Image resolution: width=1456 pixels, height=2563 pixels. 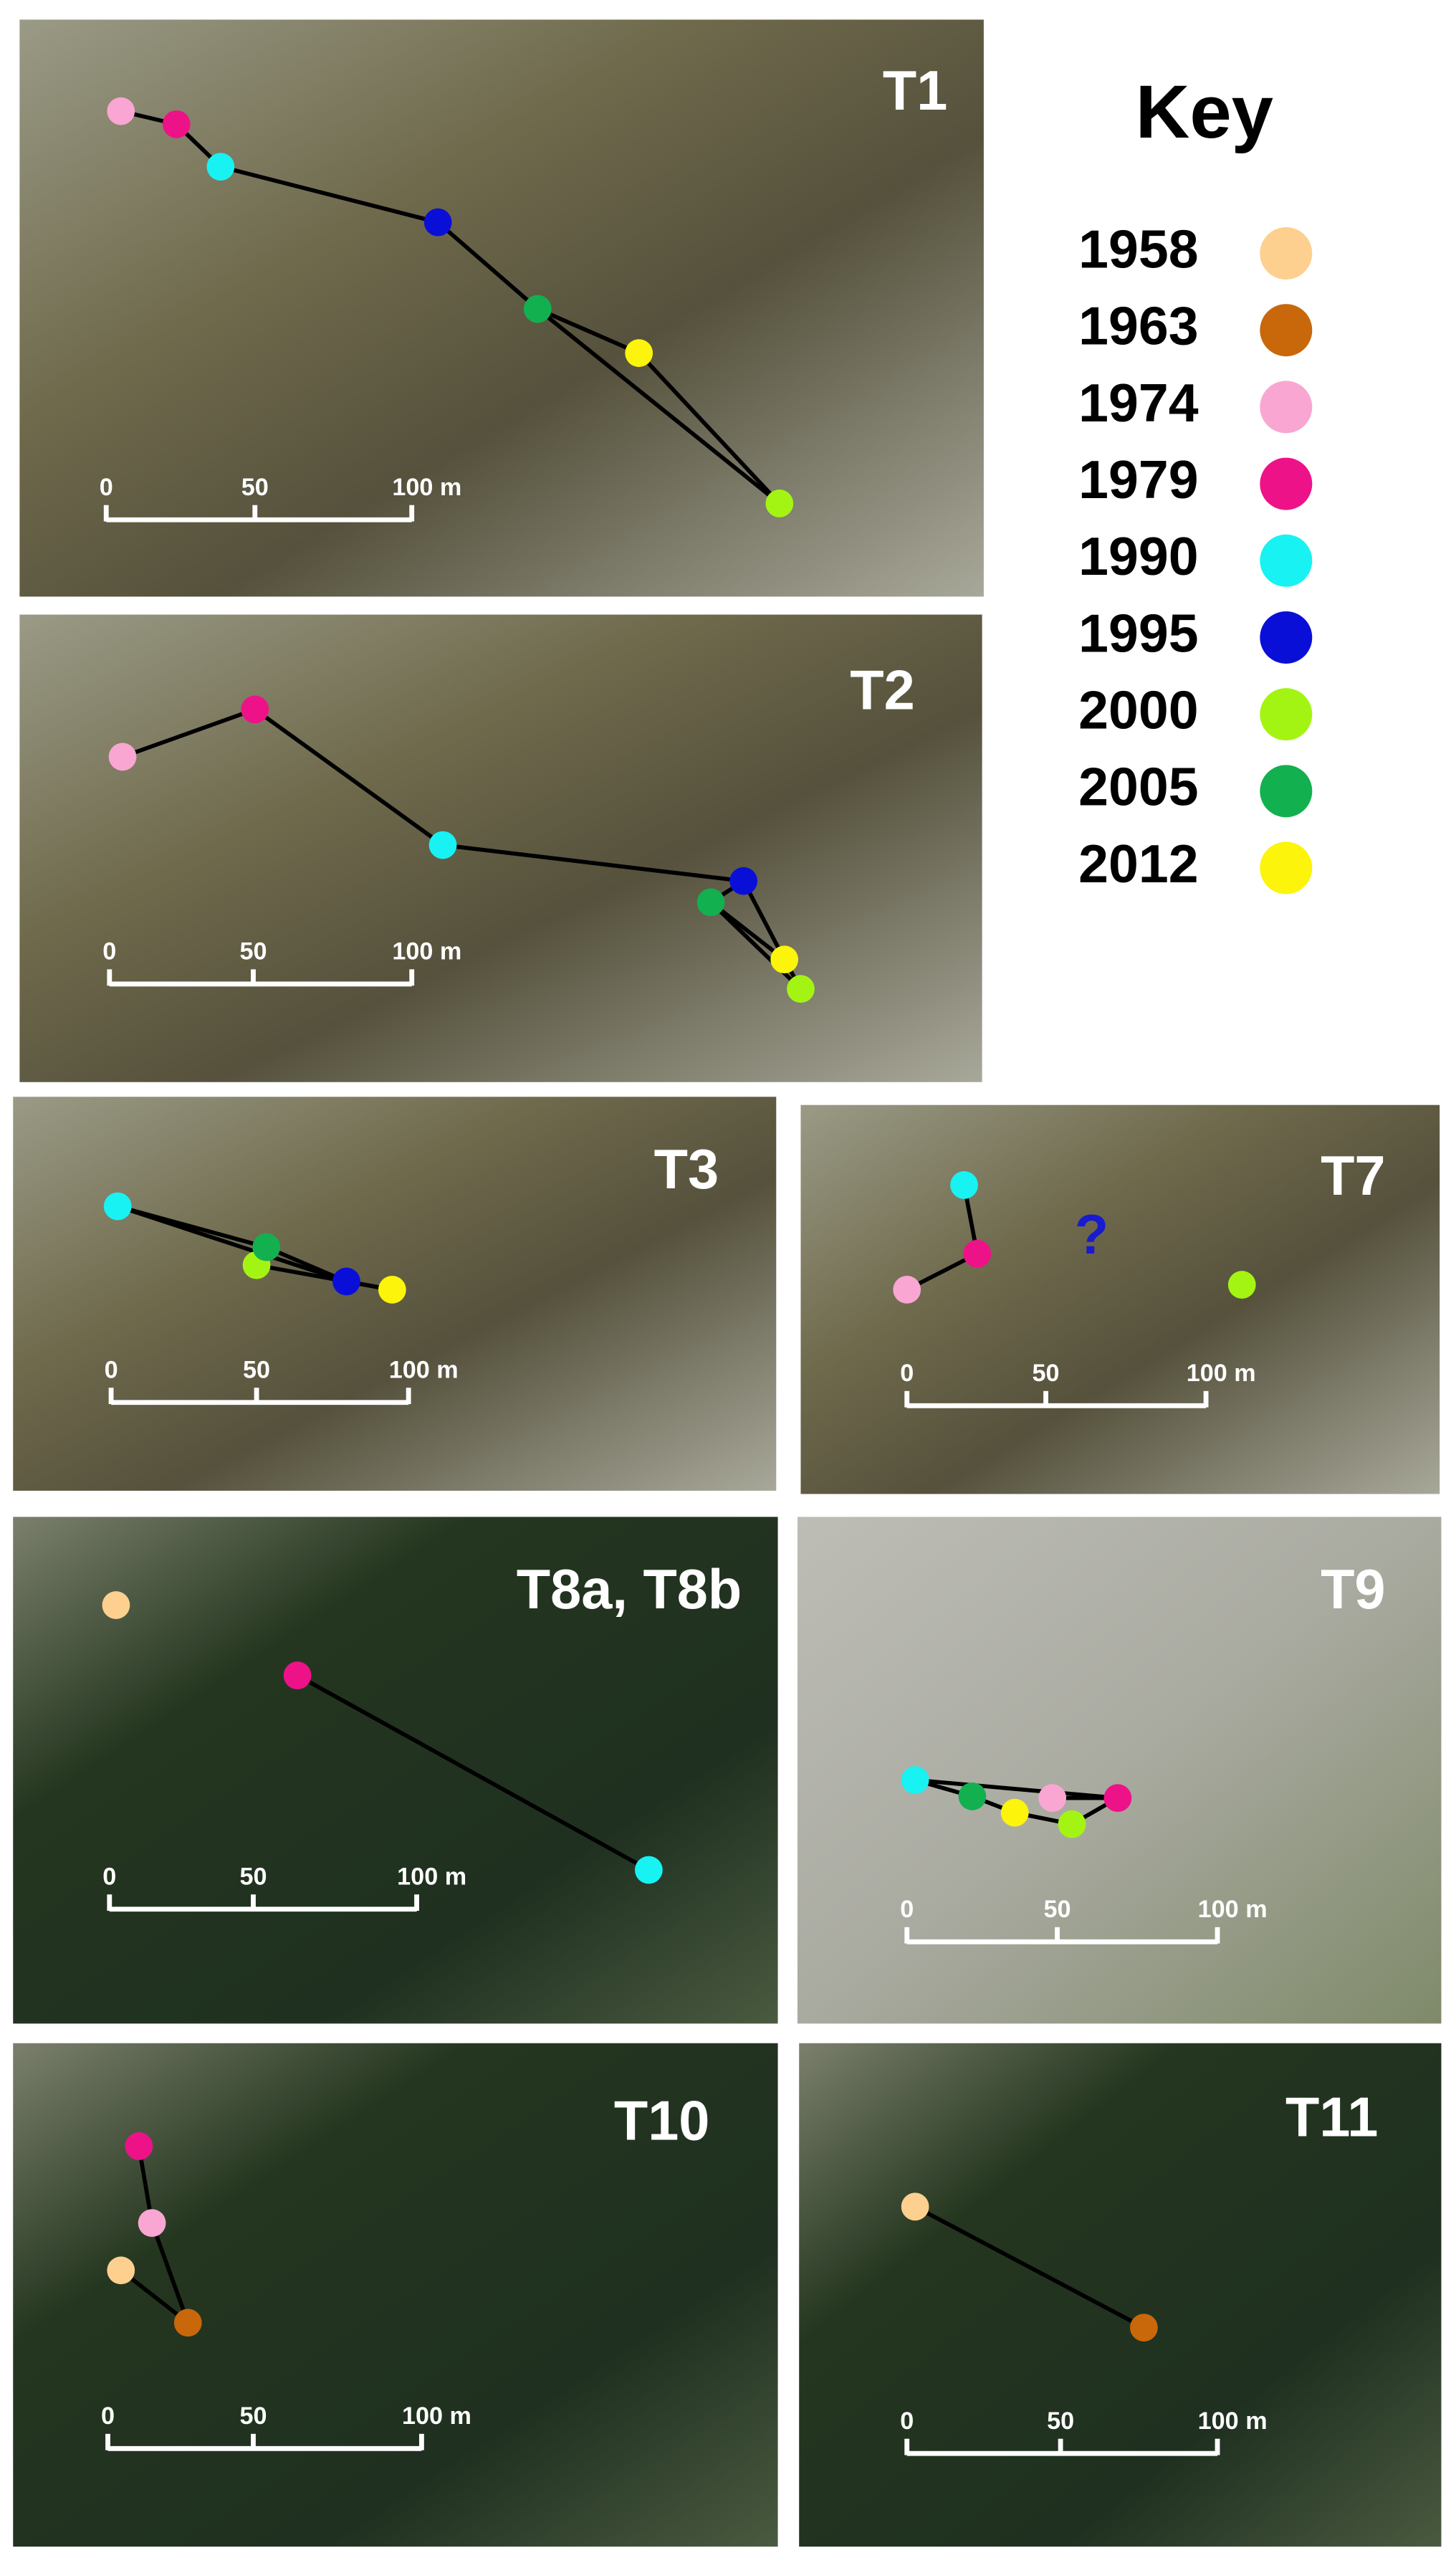 I want to click on key-year: 1974, so click(x=1138, y=403).